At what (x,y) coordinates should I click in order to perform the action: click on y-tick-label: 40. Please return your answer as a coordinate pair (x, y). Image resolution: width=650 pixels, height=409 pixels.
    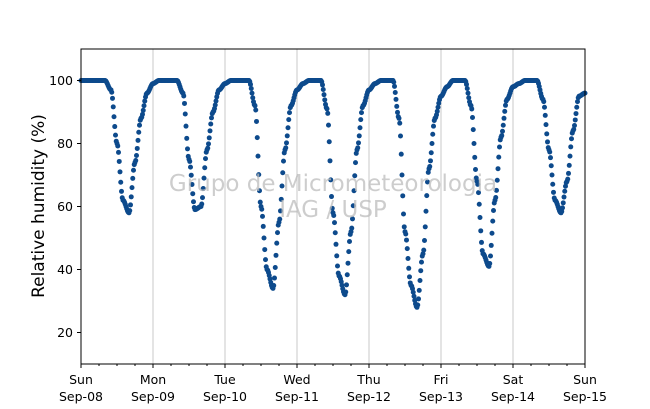
    Looking at the image, I should click on (65, 269).